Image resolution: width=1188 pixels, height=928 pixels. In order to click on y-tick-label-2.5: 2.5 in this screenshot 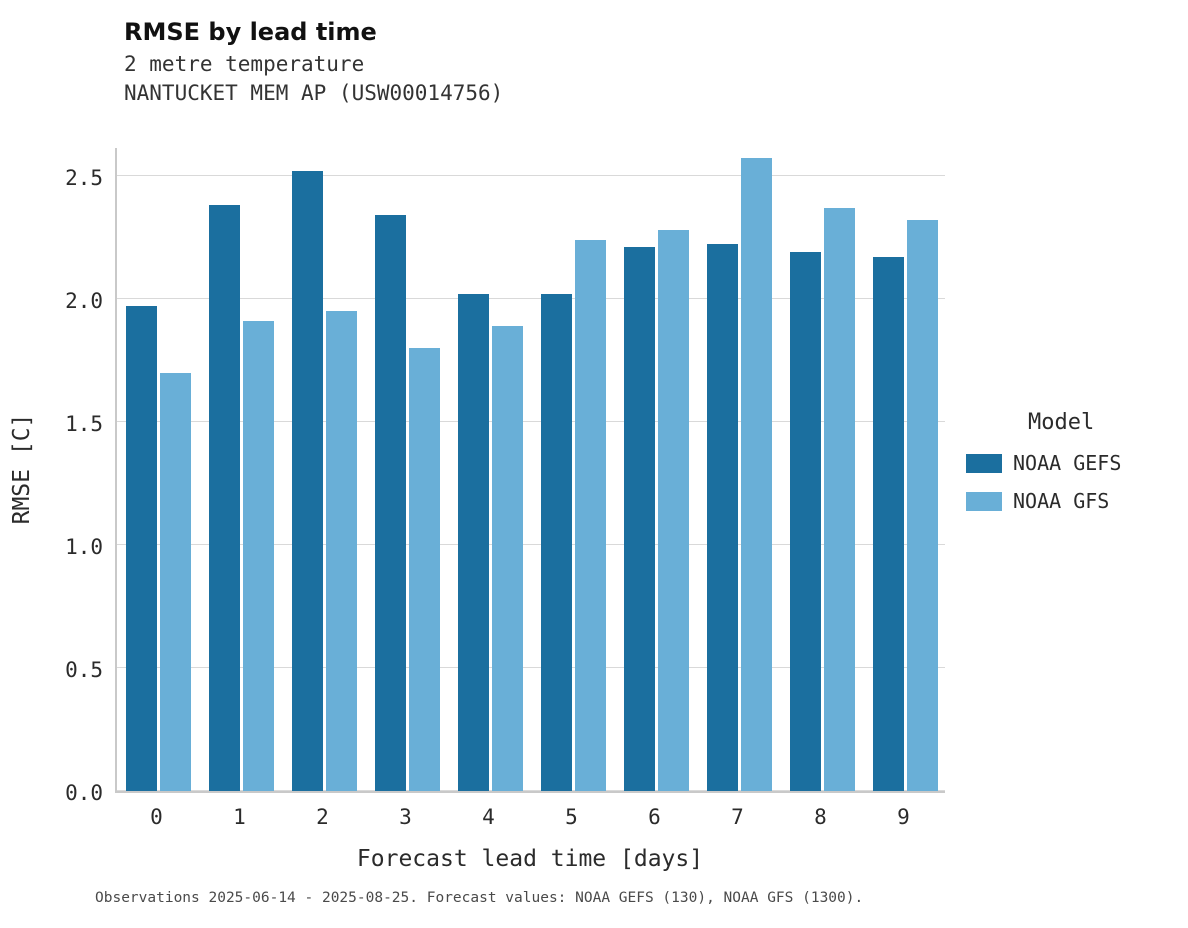, I will do `click(84, 177)`.